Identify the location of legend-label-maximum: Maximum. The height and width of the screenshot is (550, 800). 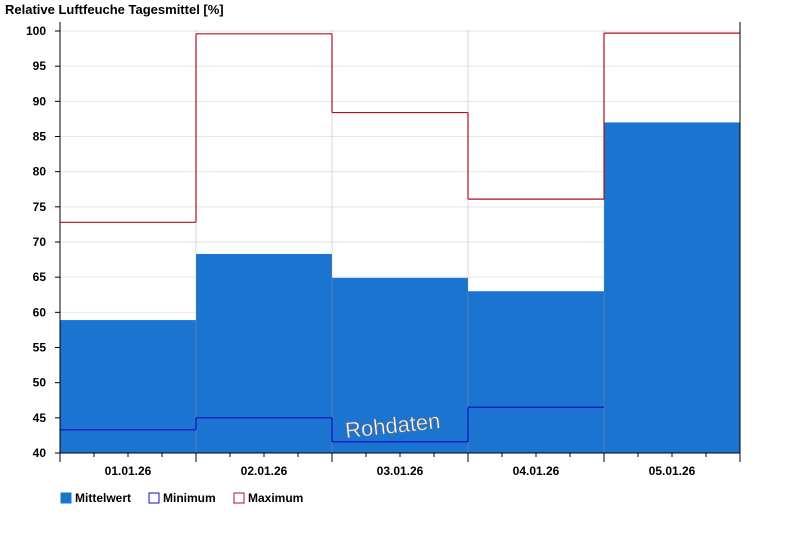
(275, 498).